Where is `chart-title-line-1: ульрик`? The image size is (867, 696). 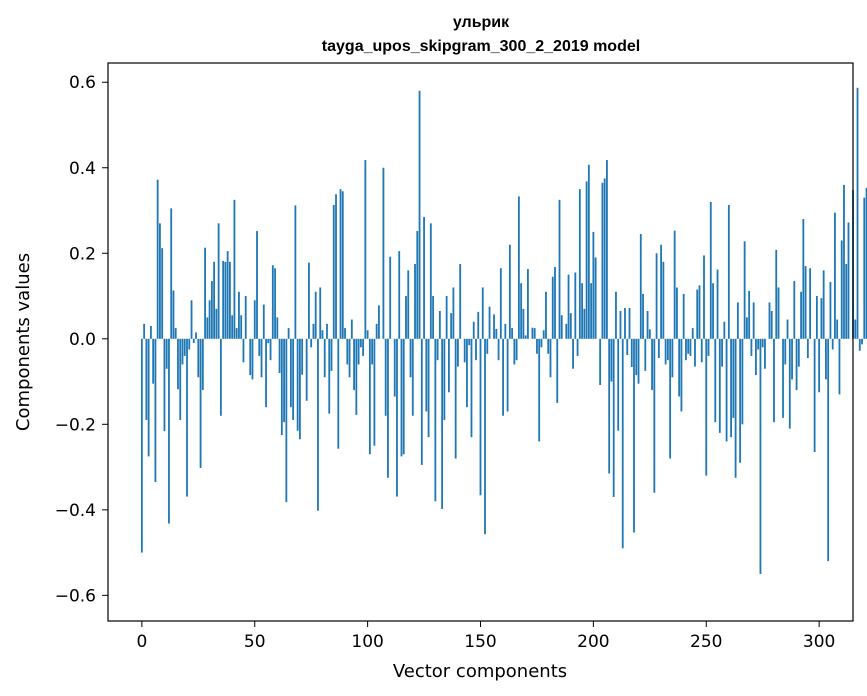 chart-title-line-1: ульрик is located at coordinates (481, 22).